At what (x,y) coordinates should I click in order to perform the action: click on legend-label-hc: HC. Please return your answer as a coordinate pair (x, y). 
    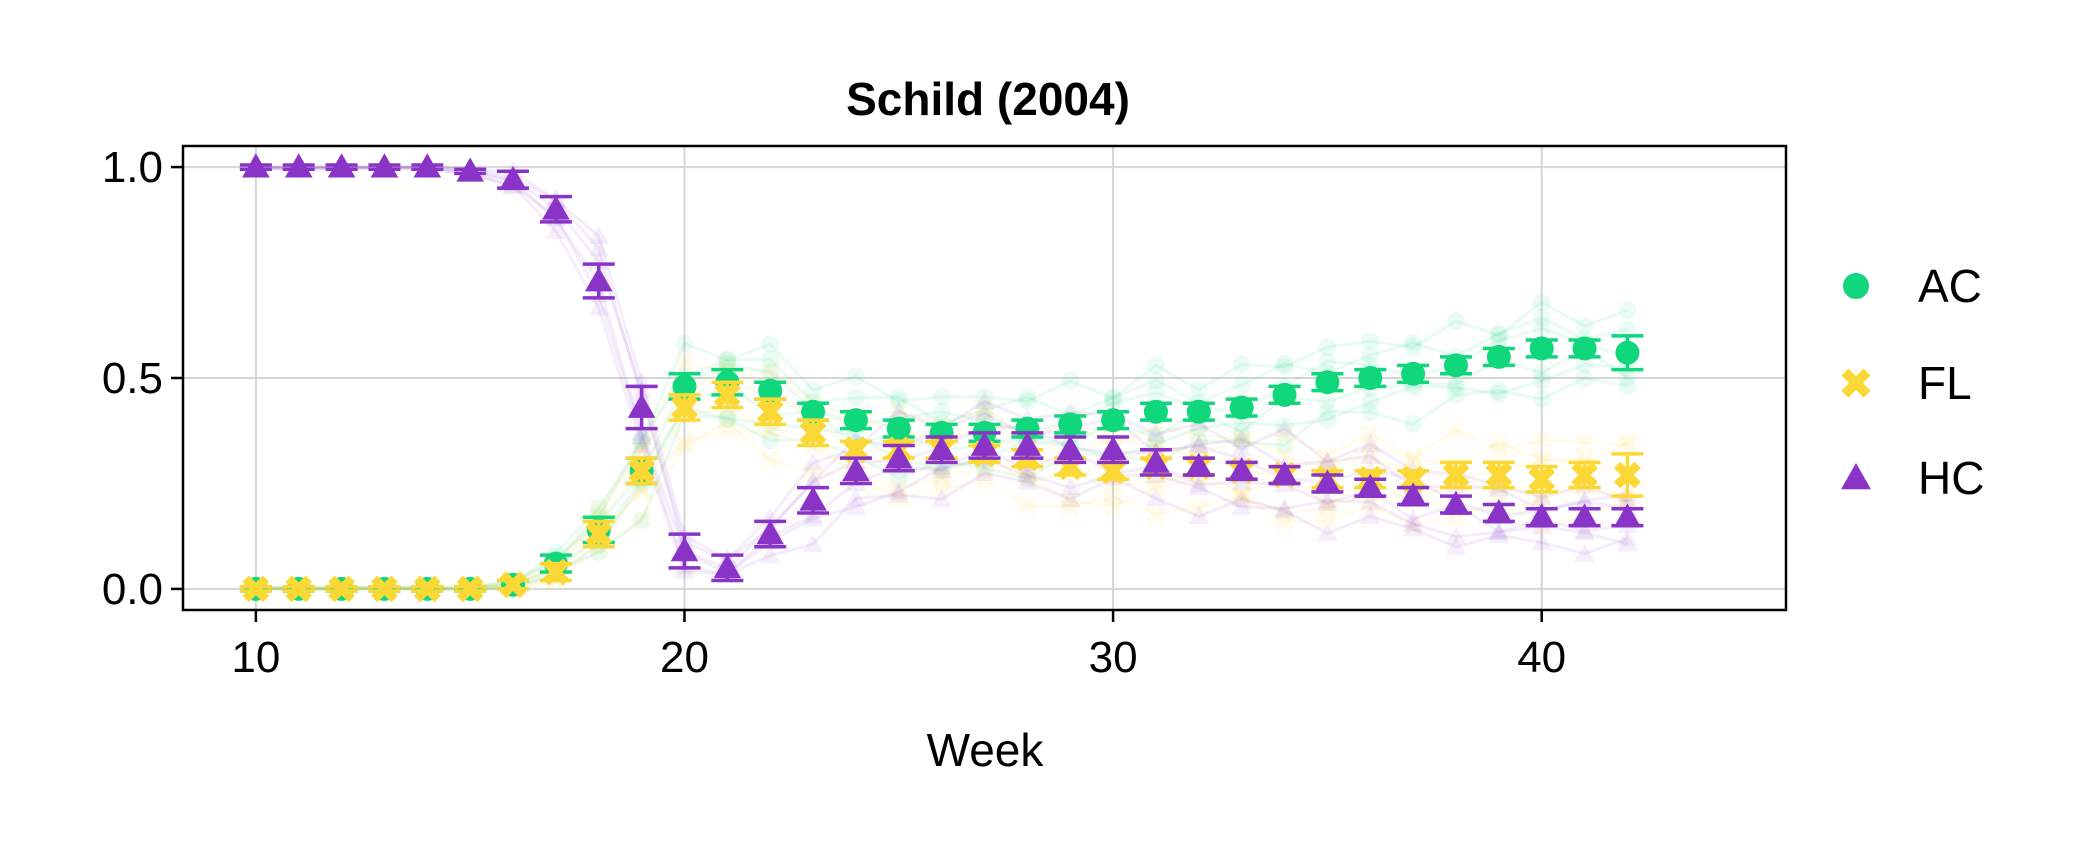
    Looking at the image, I should click on (1951, 478).